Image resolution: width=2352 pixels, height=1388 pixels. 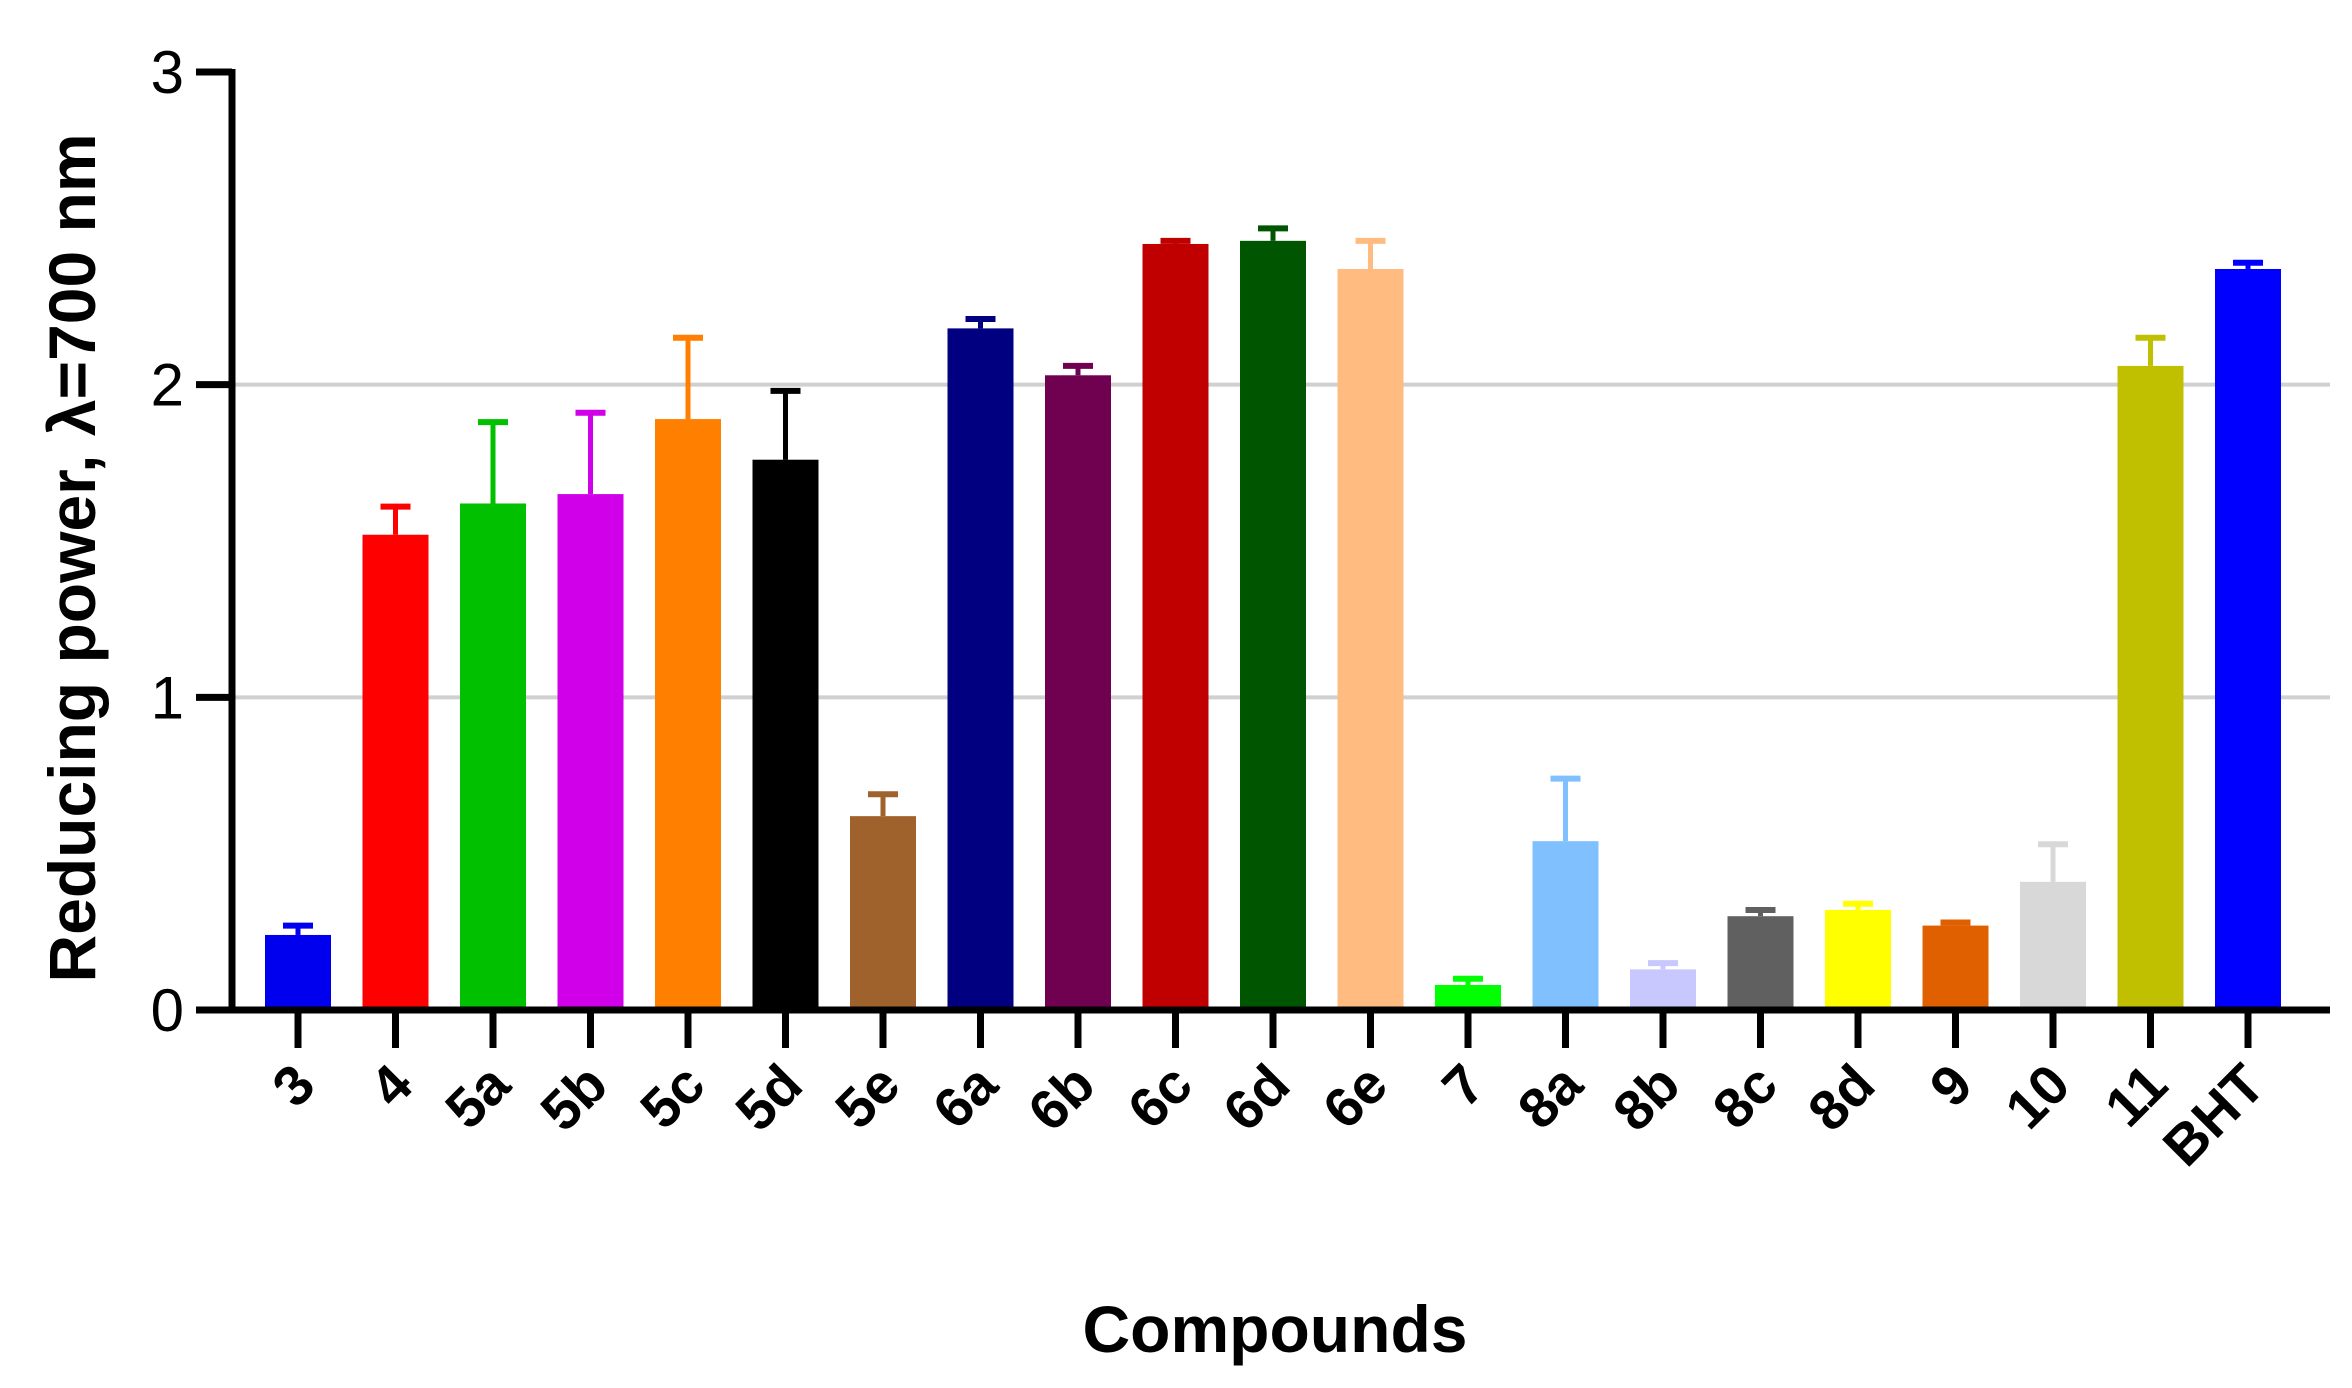 What do you see at coordinates (1159, 1096) in the screenshot?
I see `x-tick-label-6c: 6c` at bounding box center [1159, 1096].